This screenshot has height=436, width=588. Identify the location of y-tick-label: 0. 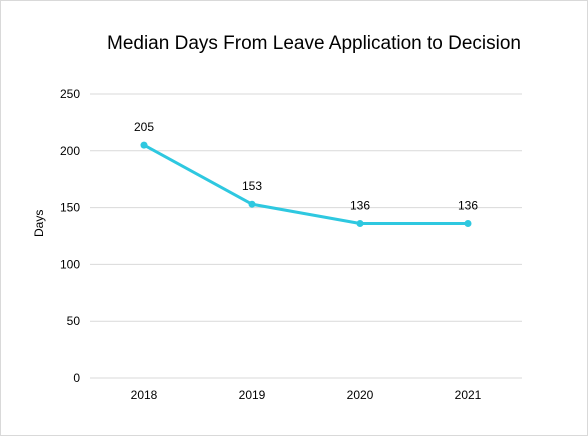
(76, 378).